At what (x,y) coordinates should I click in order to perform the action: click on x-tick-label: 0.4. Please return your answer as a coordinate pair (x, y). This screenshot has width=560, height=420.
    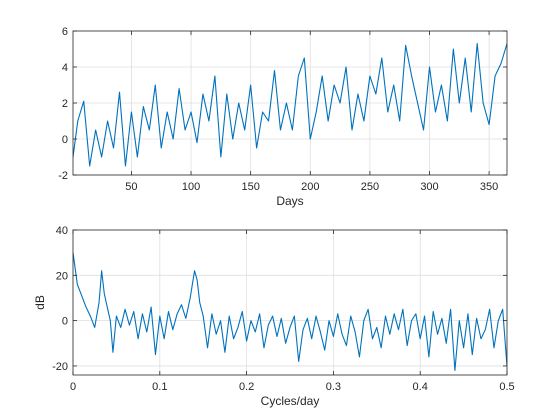
    Looking at the image, I should click on (420, 387).